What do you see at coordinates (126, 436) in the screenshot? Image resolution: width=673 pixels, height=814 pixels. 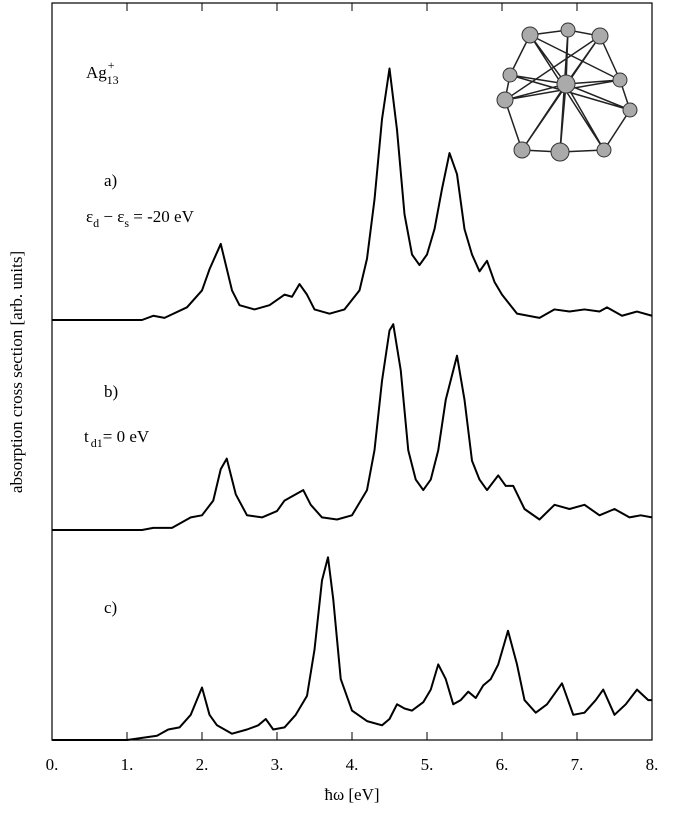 I see `anno-part: = 0 eV` at bounding box center [126, 436].